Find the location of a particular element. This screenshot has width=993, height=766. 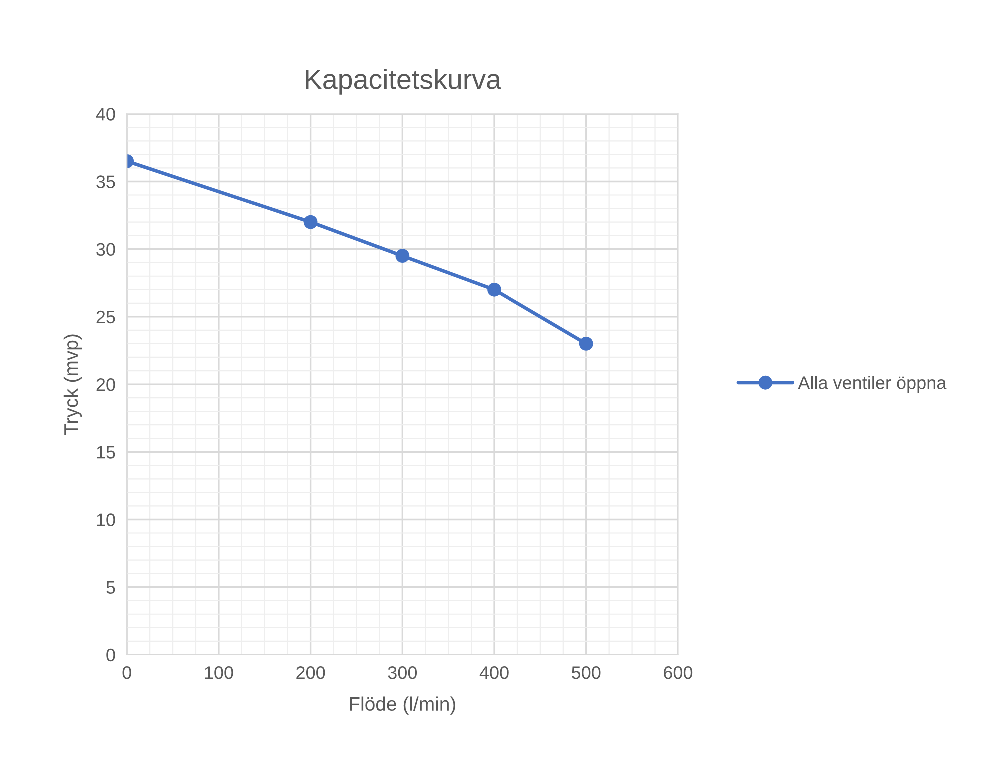

y-tick-label: 0 is located at coordinates (111, 655).